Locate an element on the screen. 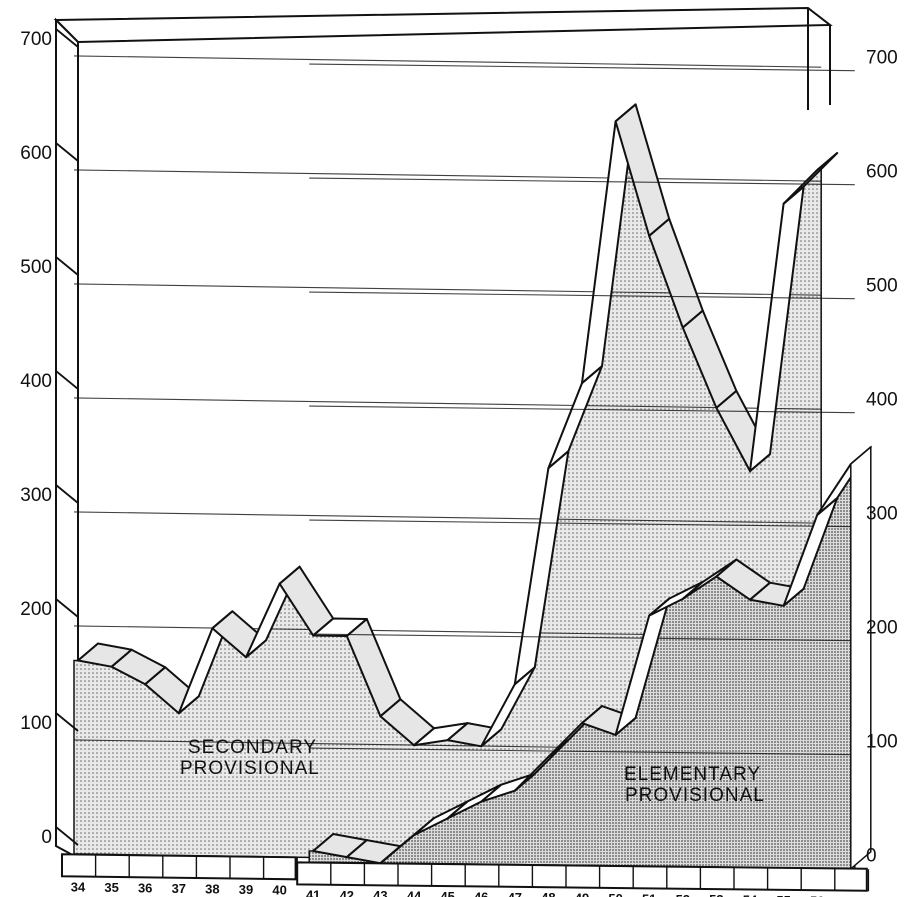 This screenshot has height=897, width=908. x-tick-label: 49 is located at coordinates (582, 894).